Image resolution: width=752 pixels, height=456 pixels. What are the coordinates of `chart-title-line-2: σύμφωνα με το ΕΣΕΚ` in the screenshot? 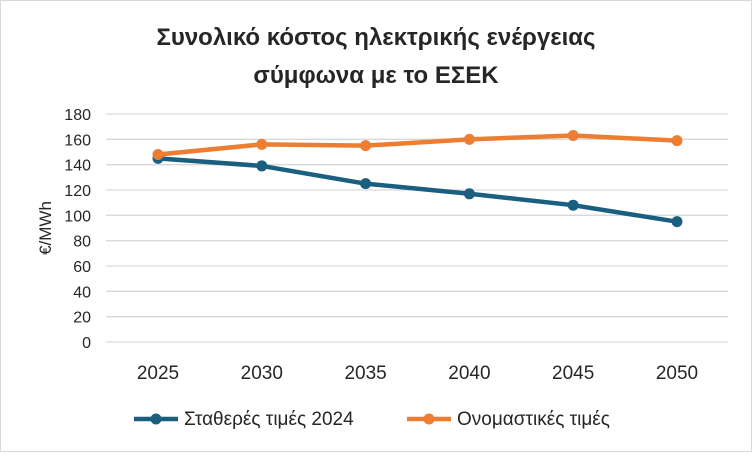 It's located at (376, 75).